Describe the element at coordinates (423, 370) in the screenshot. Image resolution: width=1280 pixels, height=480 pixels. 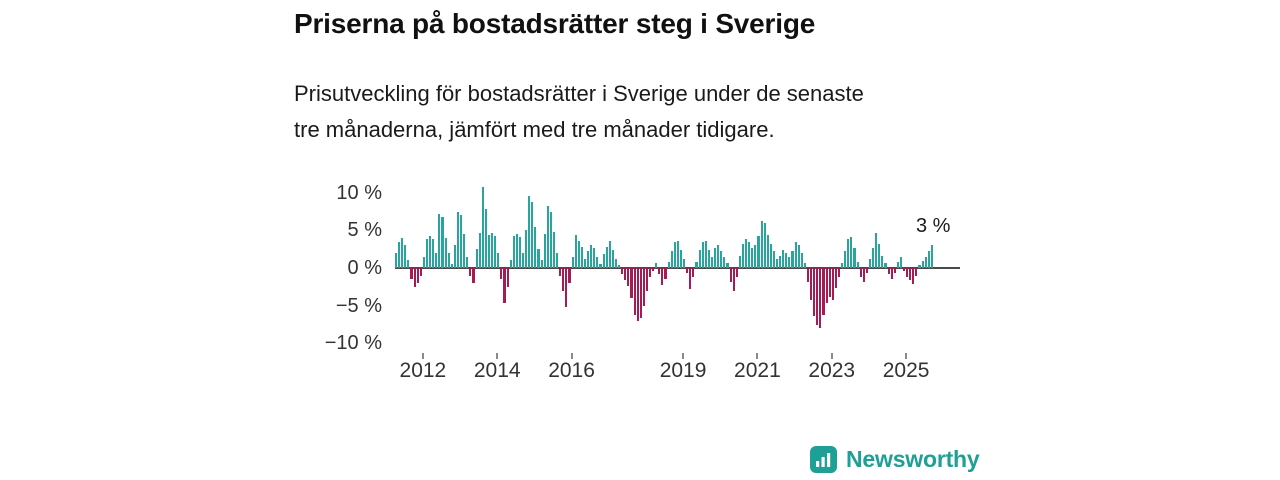
I see `x-axis-label: 2012` at that location.